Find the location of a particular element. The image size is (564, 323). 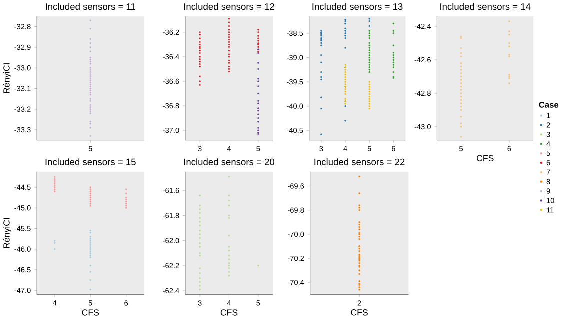

chart-title: Included sensors = 13 is located at coordinates (357, 6).